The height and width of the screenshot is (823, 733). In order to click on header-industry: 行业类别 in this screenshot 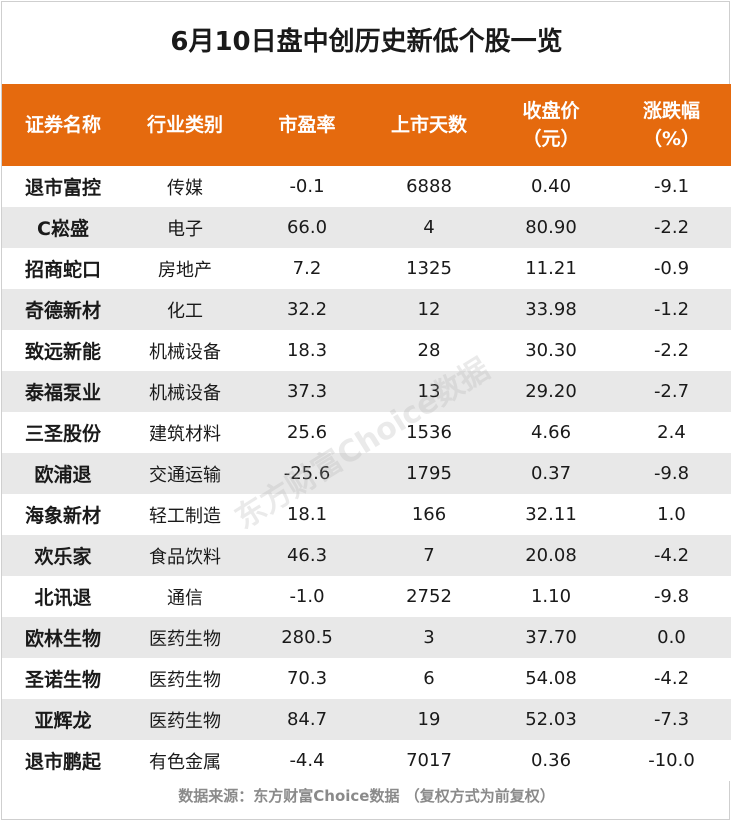, I will do `click(184, 125)`.